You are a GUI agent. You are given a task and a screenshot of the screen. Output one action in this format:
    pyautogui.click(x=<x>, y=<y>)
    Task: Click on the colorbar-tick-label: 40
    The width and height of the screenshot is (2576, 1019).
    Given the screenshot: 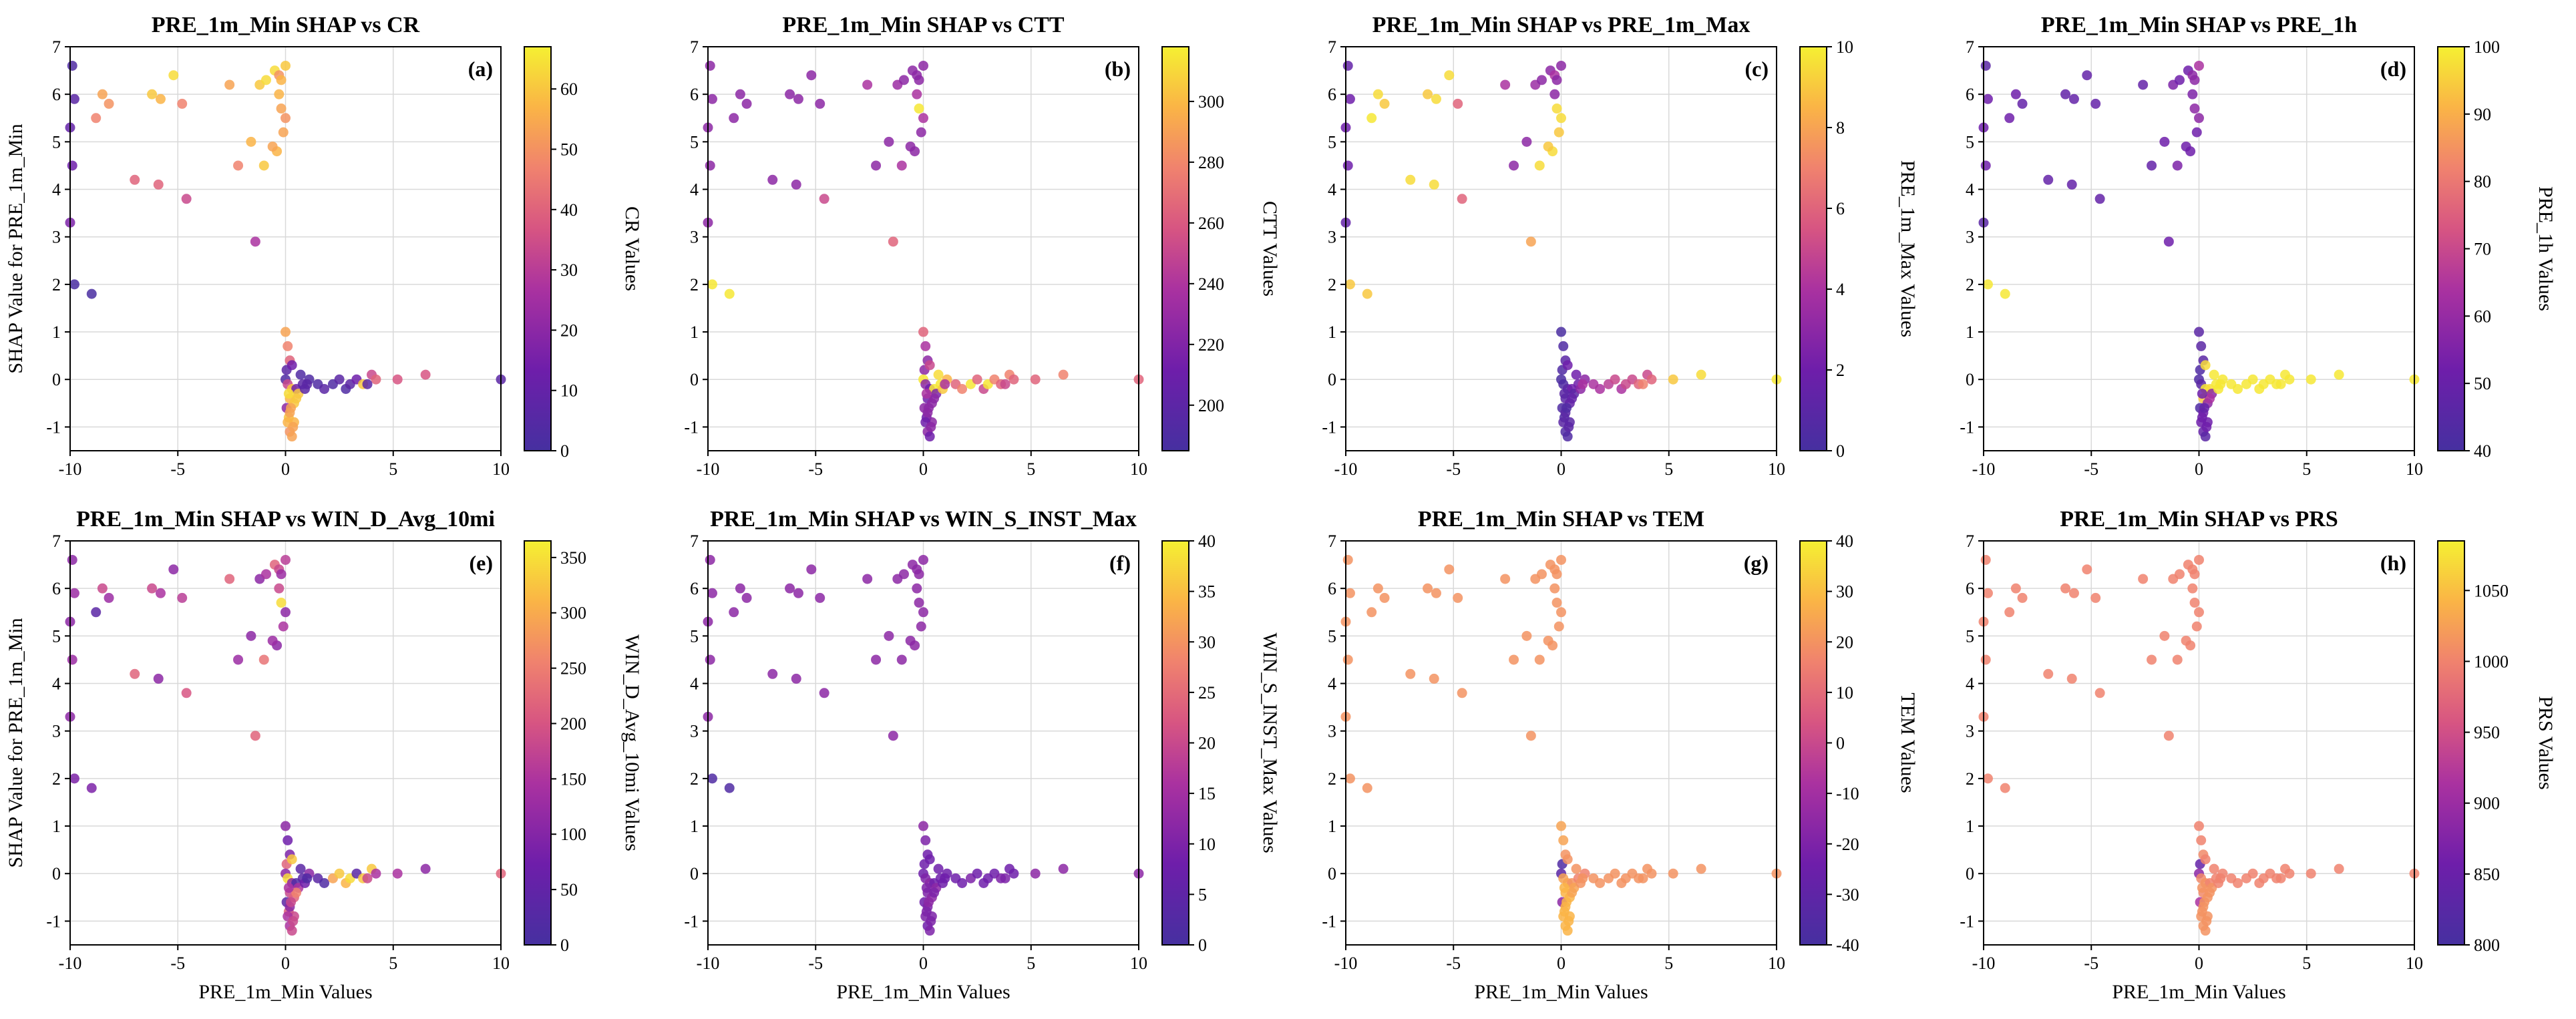 What is the action you would take?
    pyautogui.click(x=1207, y=541)
    